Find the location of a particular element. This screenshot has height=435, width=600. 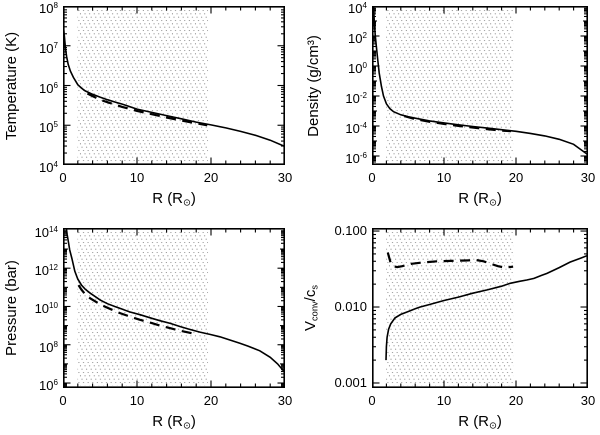

vconv-xlabel: R (R⊙) is located at coordinates (480, 422).